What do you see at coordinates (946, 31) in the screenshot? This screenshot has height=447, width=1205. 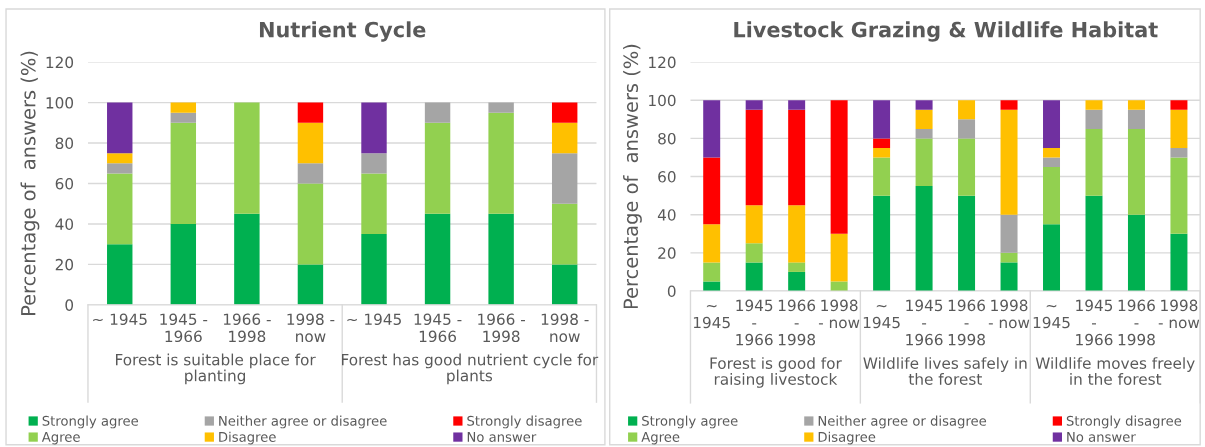 I see `chart-title: Livestock Grazing & Wildlife Habitat` at bounding box center [946, 31].